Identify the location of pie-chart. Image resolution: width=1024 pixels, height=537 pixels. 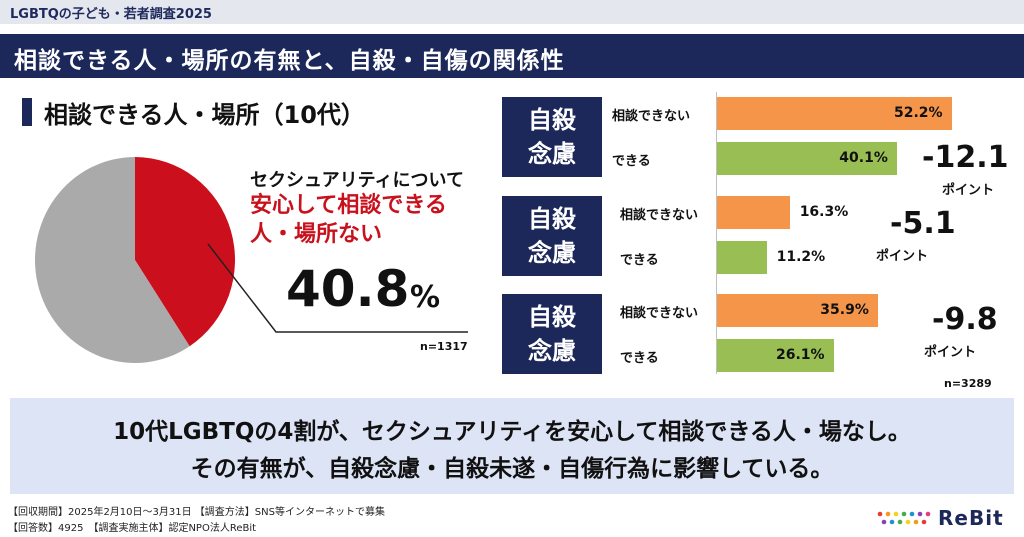
(135, 260).